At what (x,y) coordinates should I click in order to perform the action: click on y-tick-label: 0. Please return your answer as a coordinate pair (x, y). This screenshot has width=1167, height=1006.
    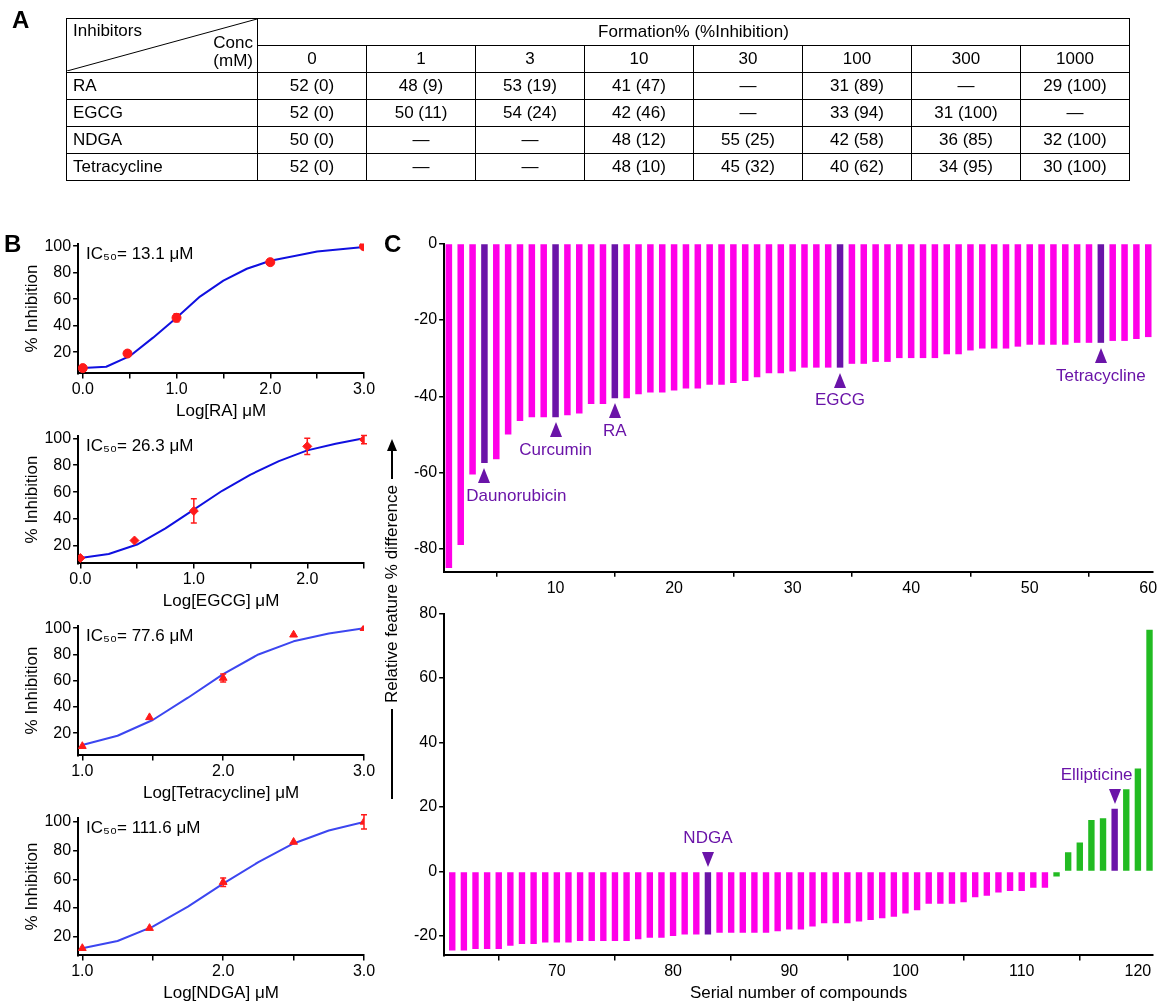
    Looking at the image, I should click on (433, 870).